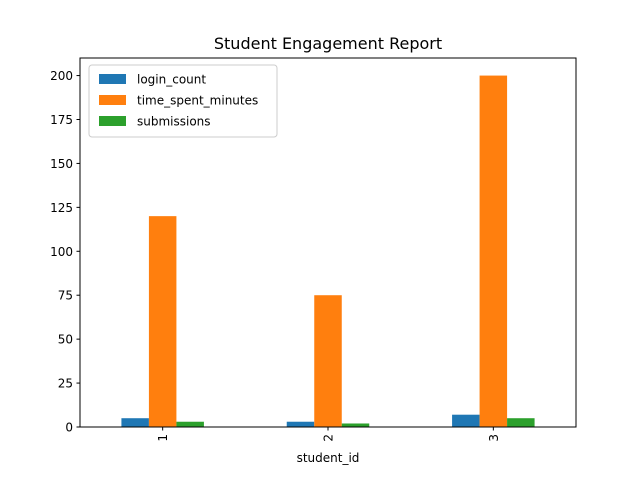 This screenshot has width=640, height=484. Describe the element at coordinates (163, 438) in the screenshot. I see `x-tick-label: 1` at that location.